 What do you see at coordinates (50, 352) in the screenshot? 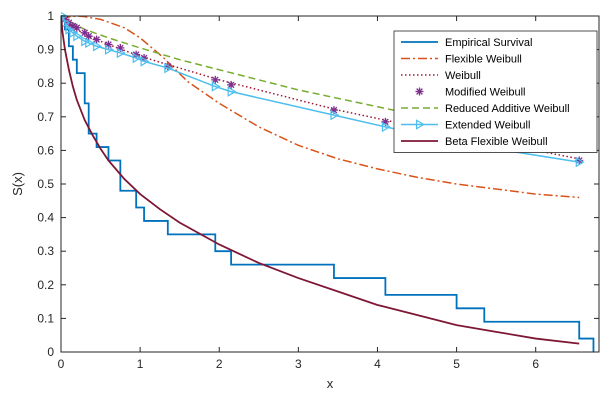
I see `y-tick-label: 0` at bounding box center [50, 352].